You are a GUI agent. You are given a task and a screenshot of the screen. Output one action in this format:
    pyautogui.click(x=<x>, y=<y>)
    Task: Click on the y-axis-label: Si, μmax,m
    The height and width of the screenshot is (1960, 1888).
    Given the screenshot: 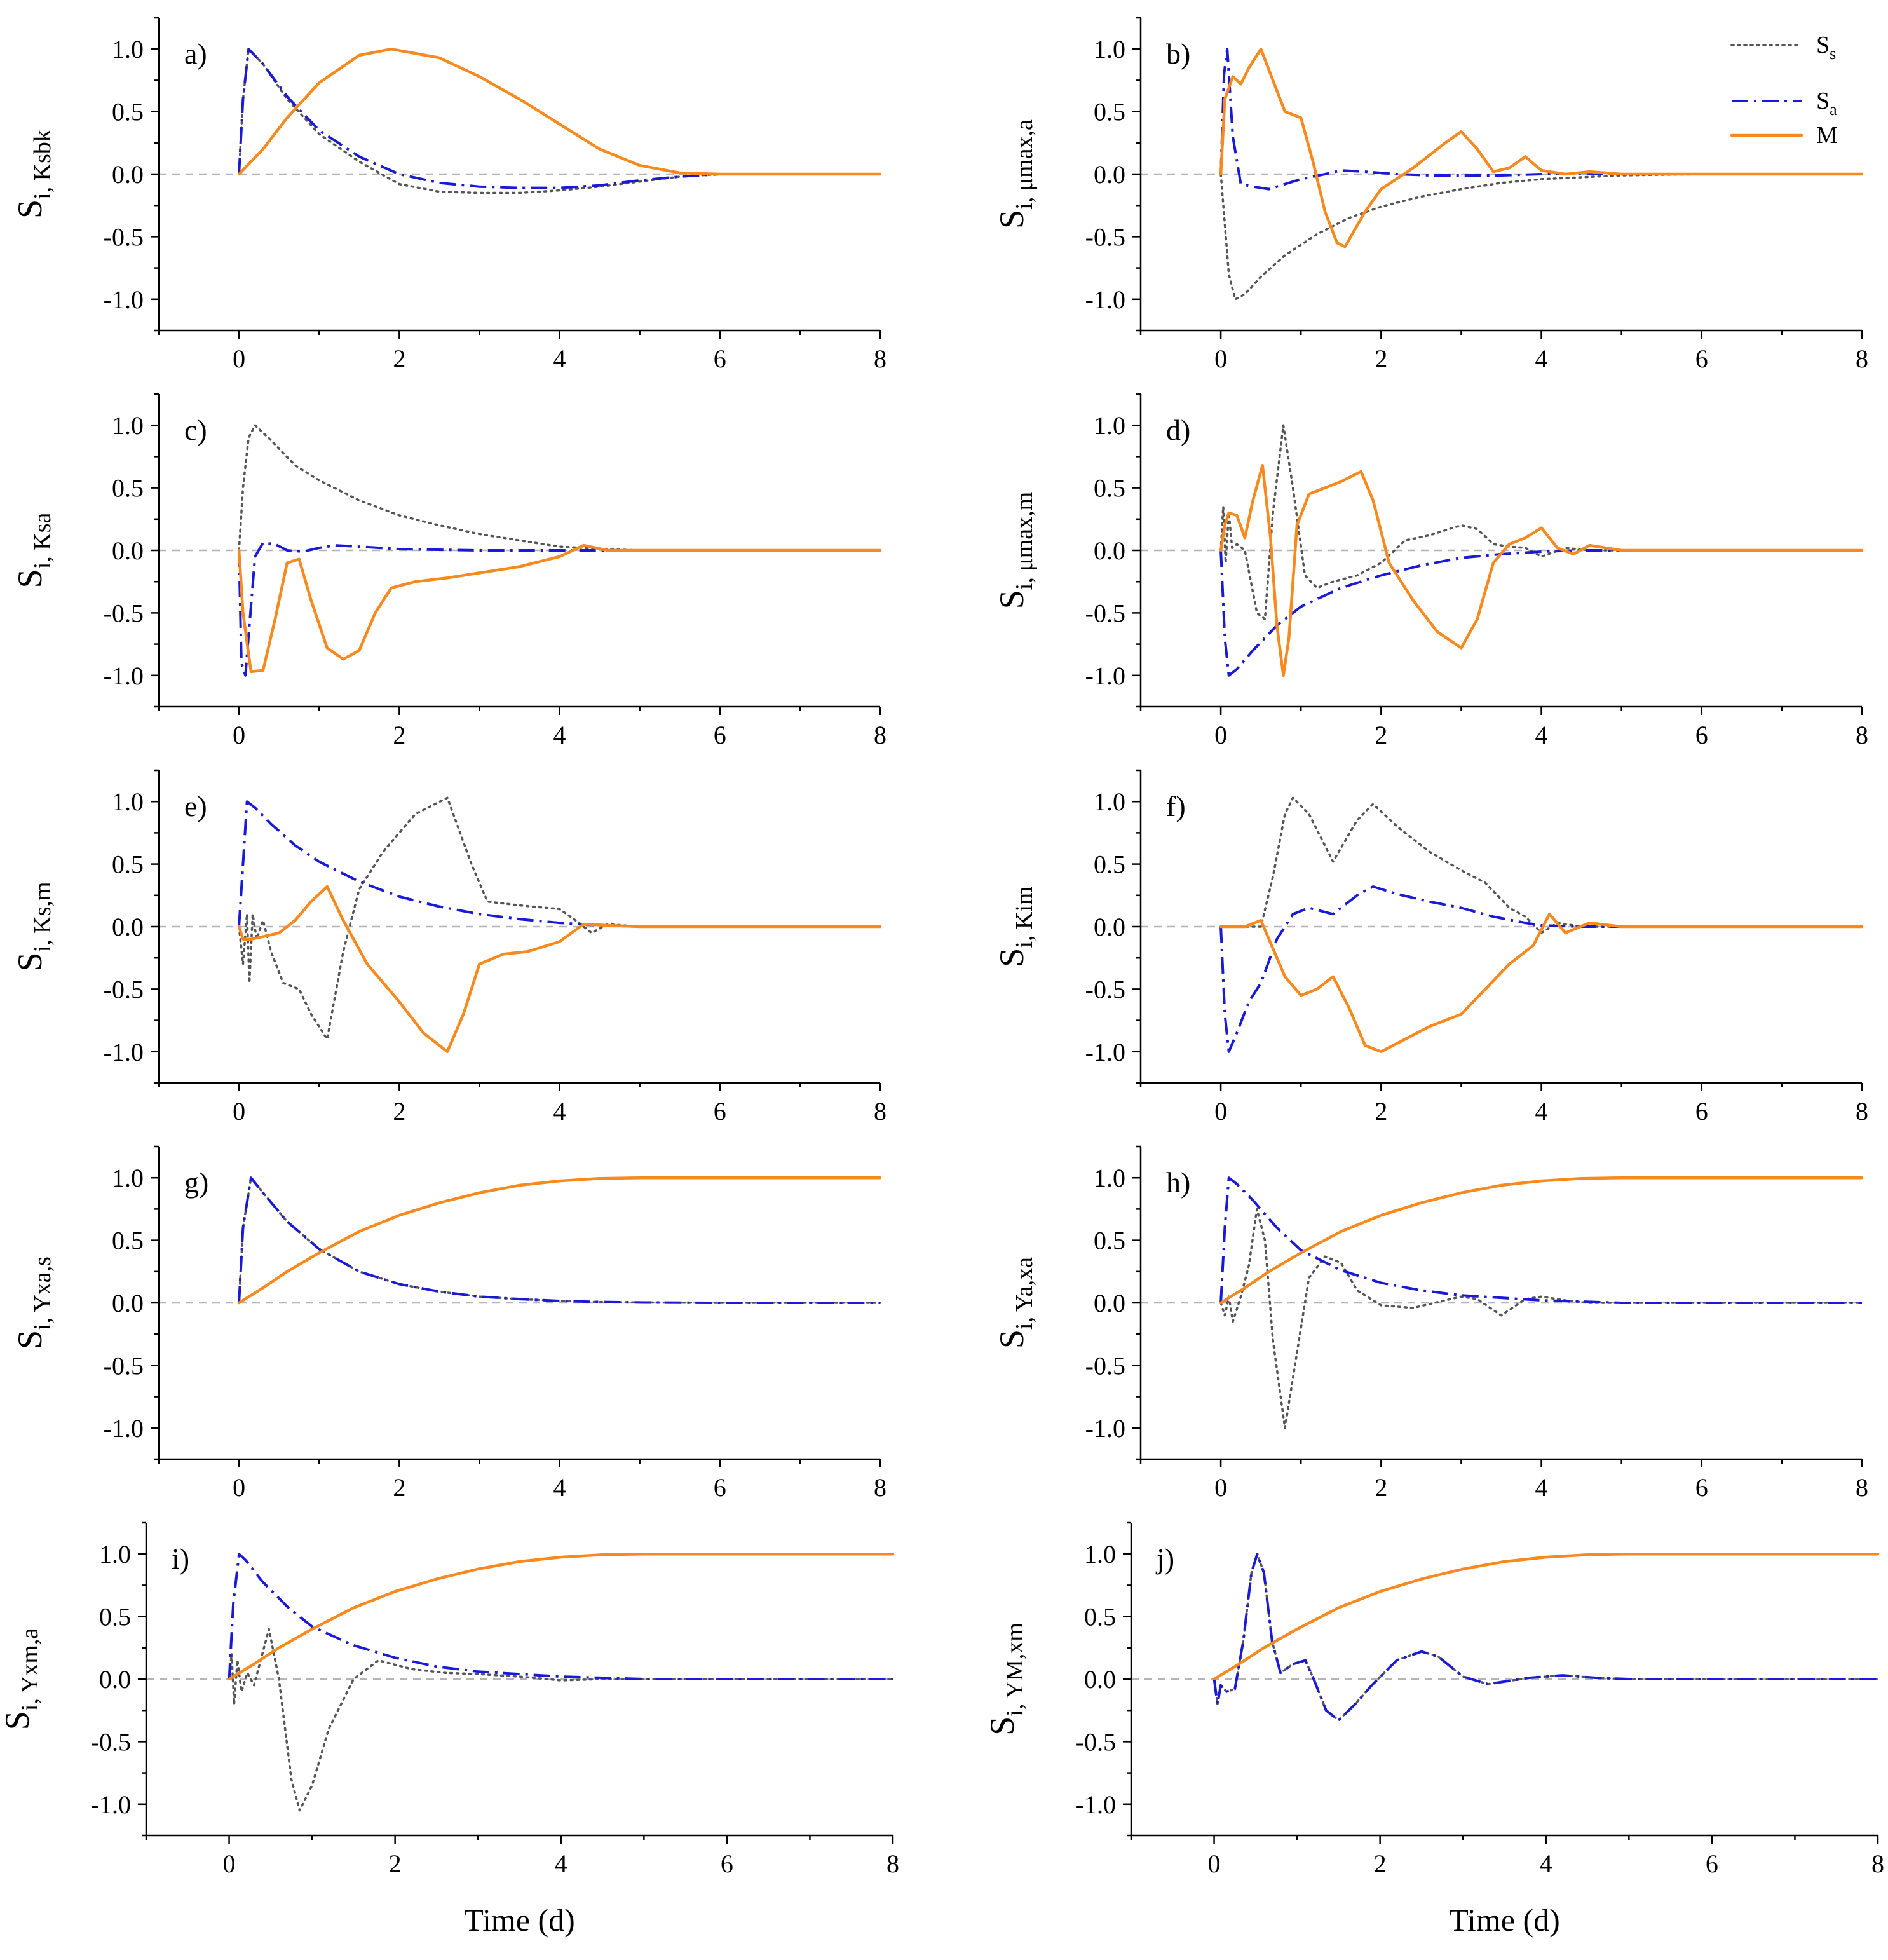 What is the action you would take?
    pyautogui.click(x=1016, y=550)
    